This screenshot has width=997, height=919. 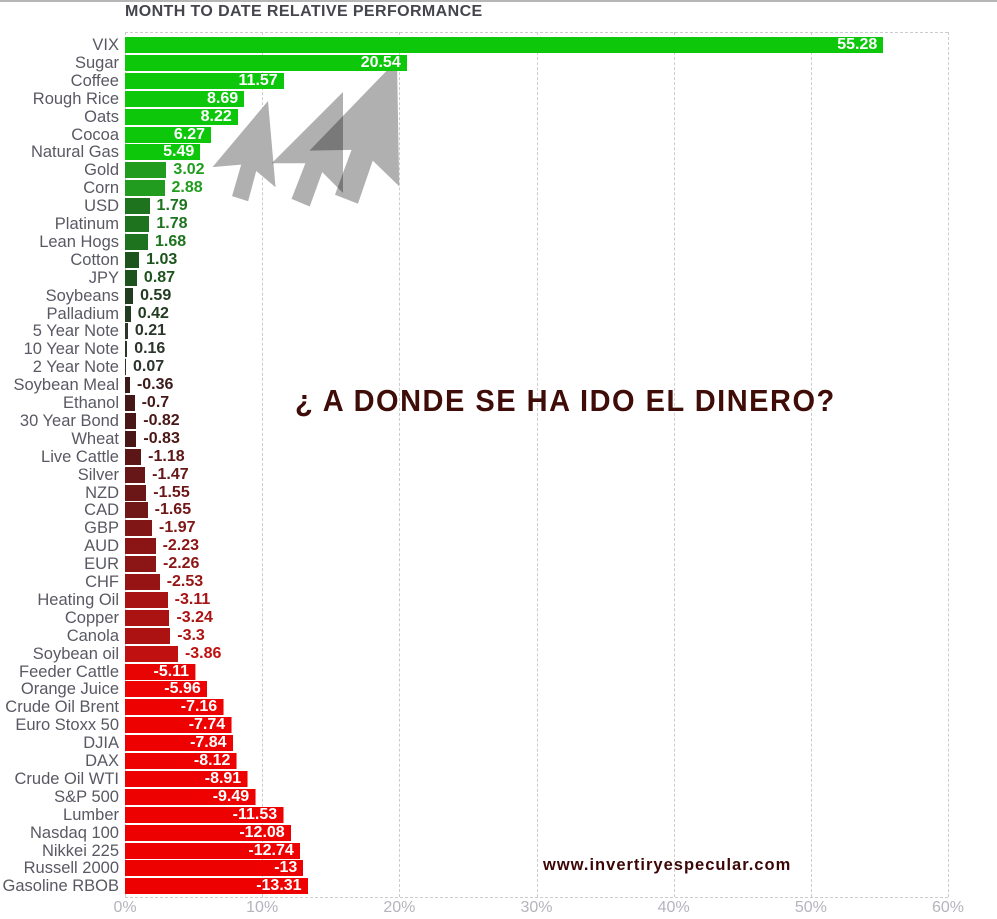 What do you see at coordinates (172, 206) in the screenshot?
I see `value-label: 1.79` at bounding box center [172, 206].